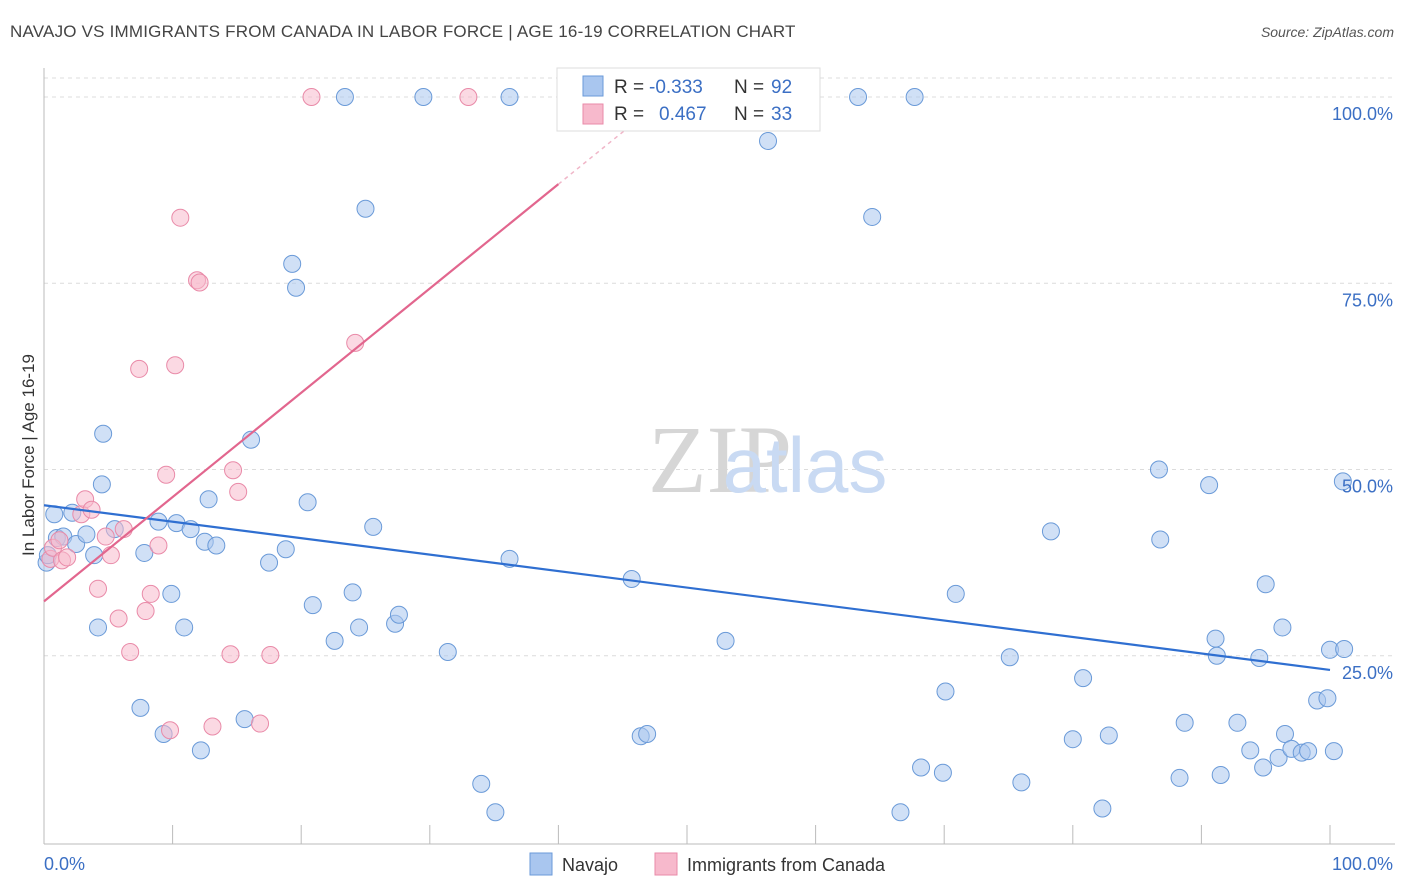  What do you see at coordinates (1367, 300) in the screenshot?
I see `y-tick-label: 75.0%` at bounding box center [1367, 300].